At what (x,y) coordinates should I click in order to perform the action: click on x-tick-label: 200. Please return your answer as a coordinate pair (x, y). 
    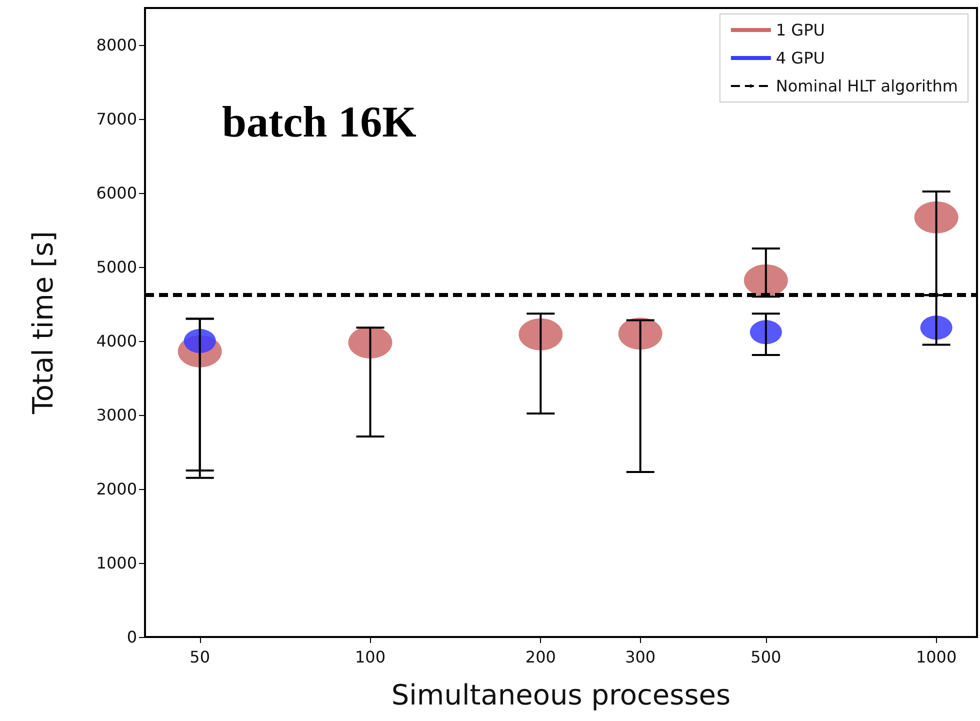
    Looking at the image, I should click on (540, 657).